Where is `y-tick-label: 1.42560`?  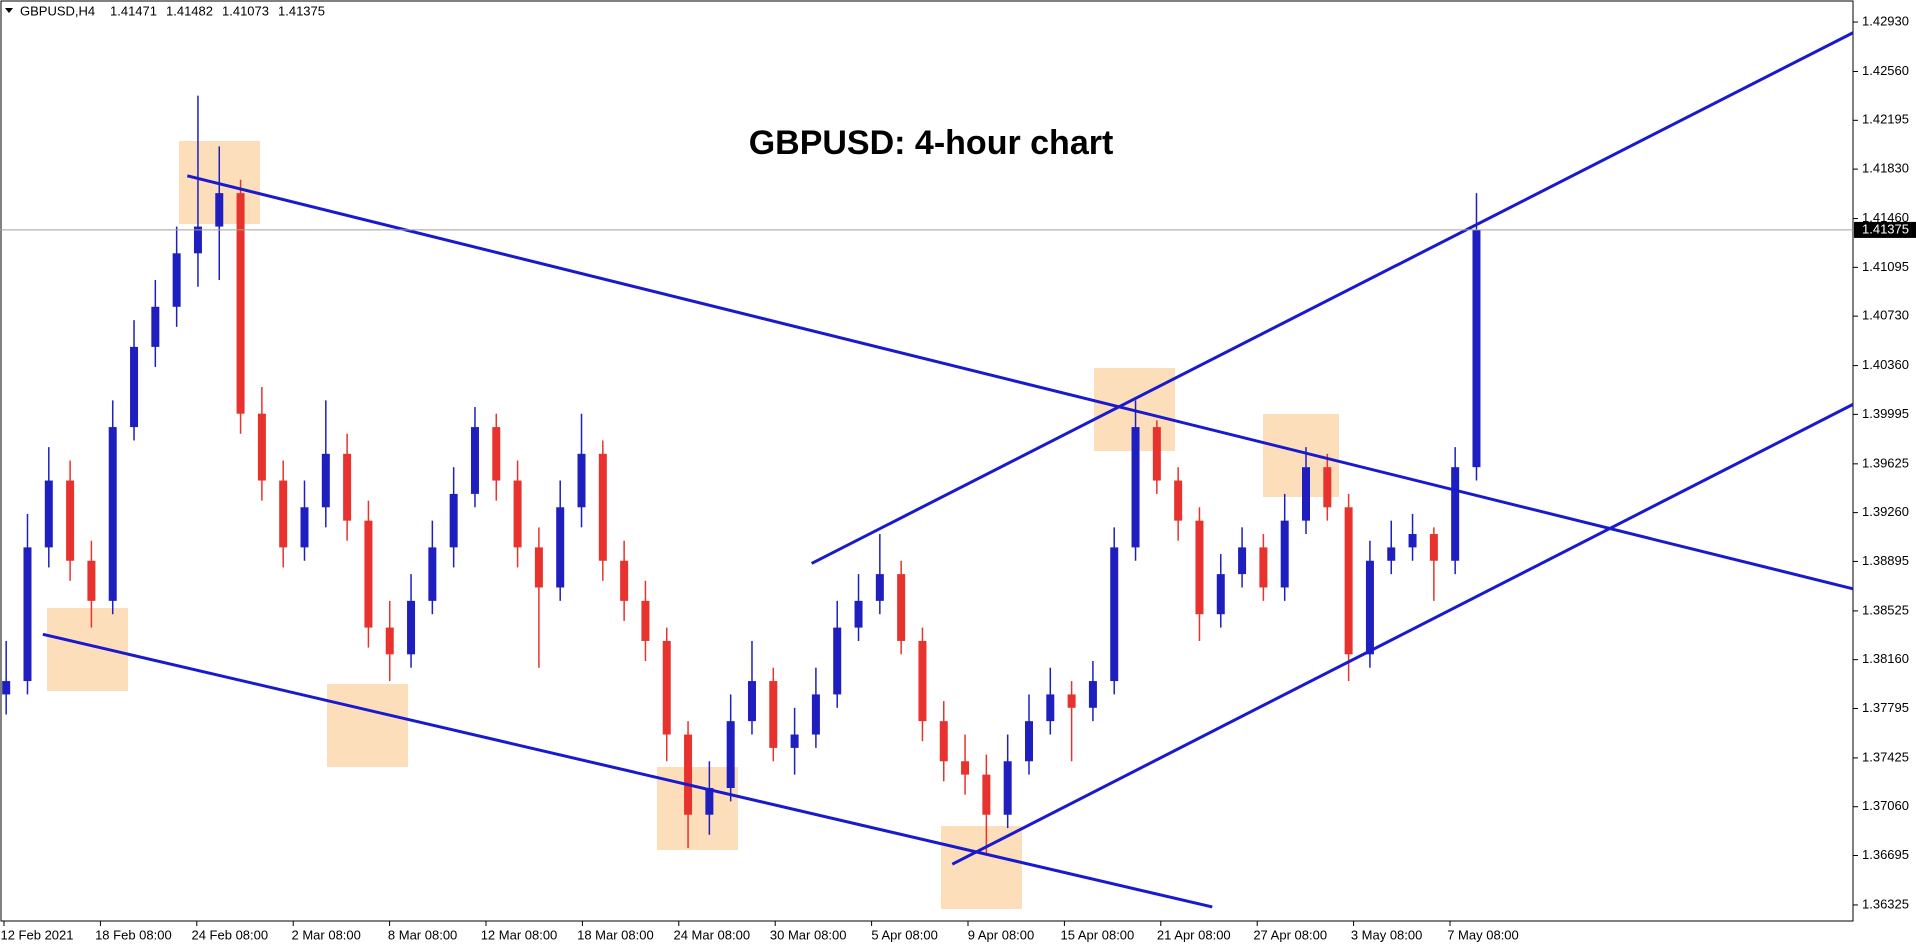
y-tick-label: 1.42560 is located at coordinates (1885, 70).